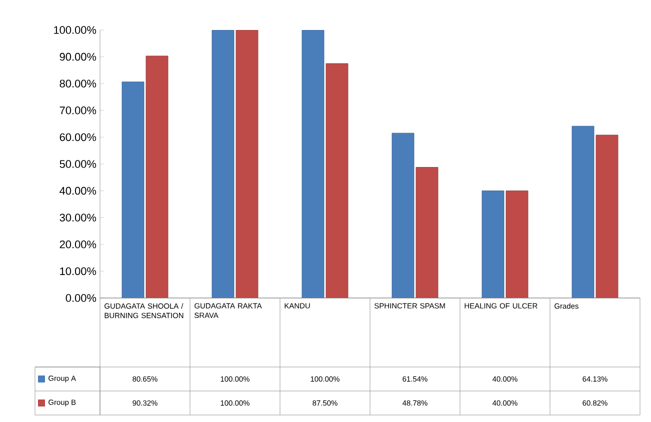 The image size is (651, 422). What do you see at coordinates (75, 30) in the screenshot?
I see `y-tick-label: 100.00%` at bounding box center [75, 30].